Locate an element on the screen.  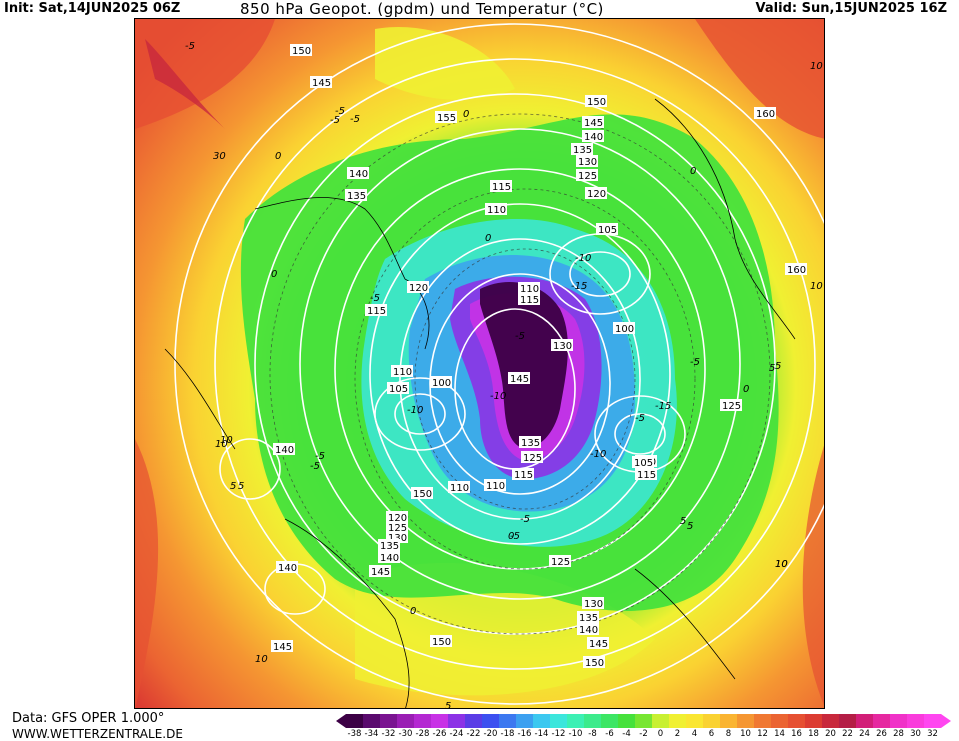
colorbar-tick-label: 30 is located at coordinates (915, 734).